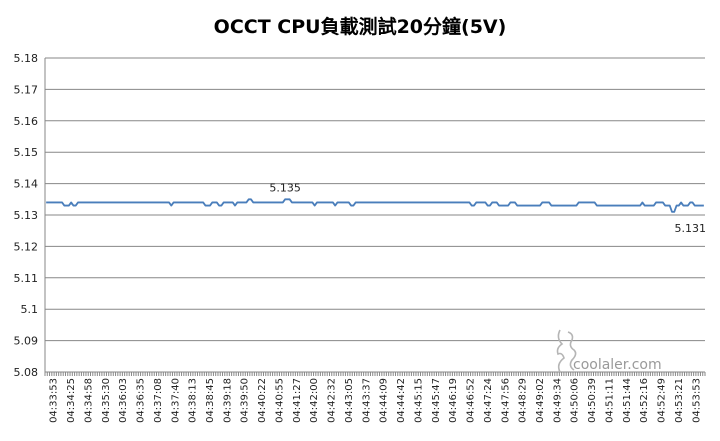  I want to click on x-tick-label: 04:49:02, so click(540, 400).